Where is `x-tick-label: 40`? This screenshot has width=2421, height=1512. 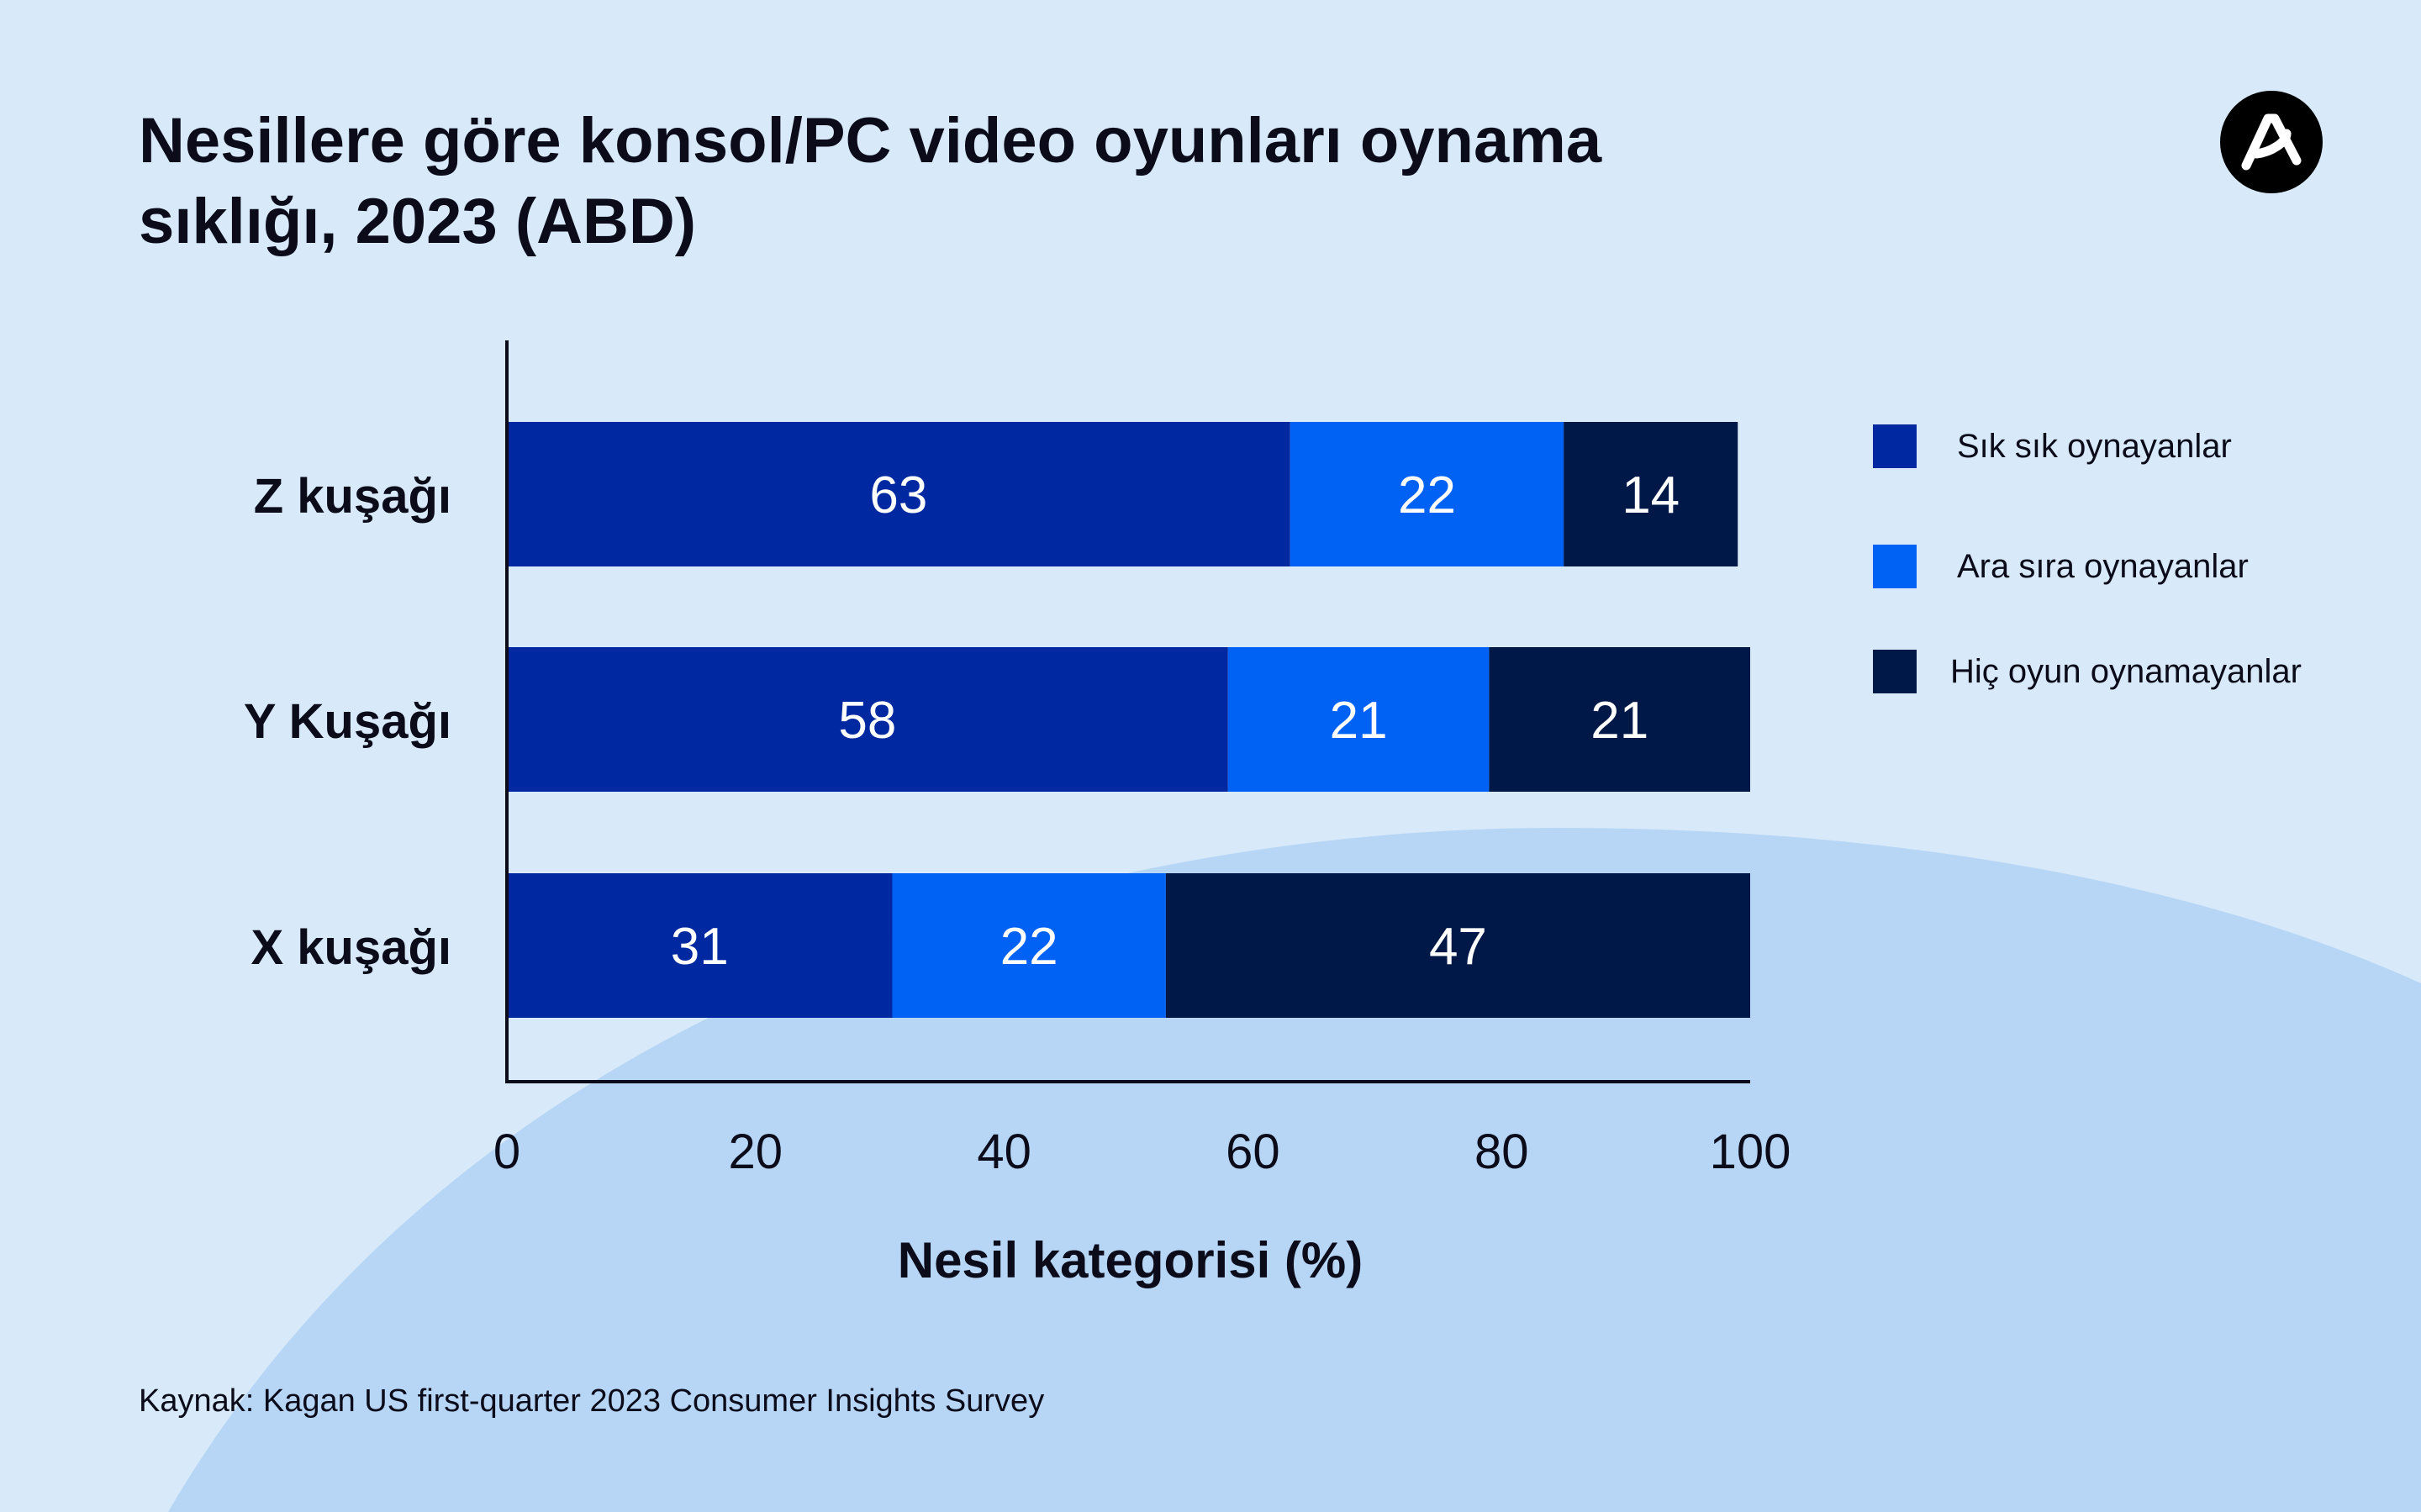 x-tick-label: 40 is located at coordinates (1004, 1152).